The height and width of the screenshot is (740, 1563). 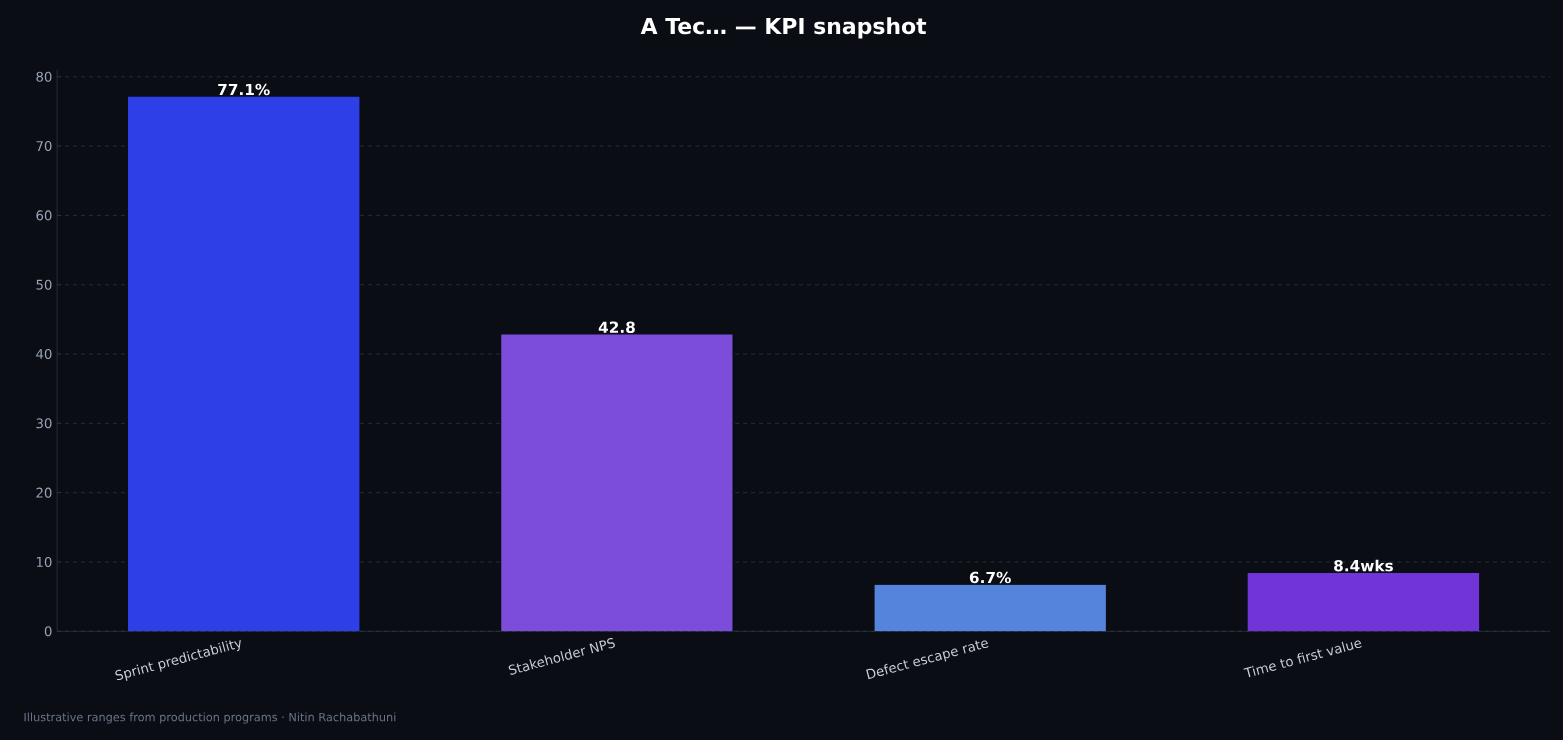 What do you see at coordinates (44, 76) in the screenshot?
I see `y-tick-label: 80` at bounding box center [44, 76].